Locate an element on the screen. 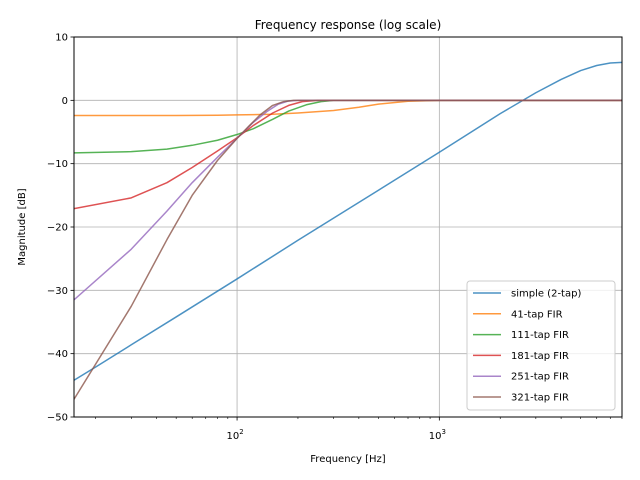 This screenshot has width=640, height=480. y-tick-label: −10 is located at coordinates (57, 164).